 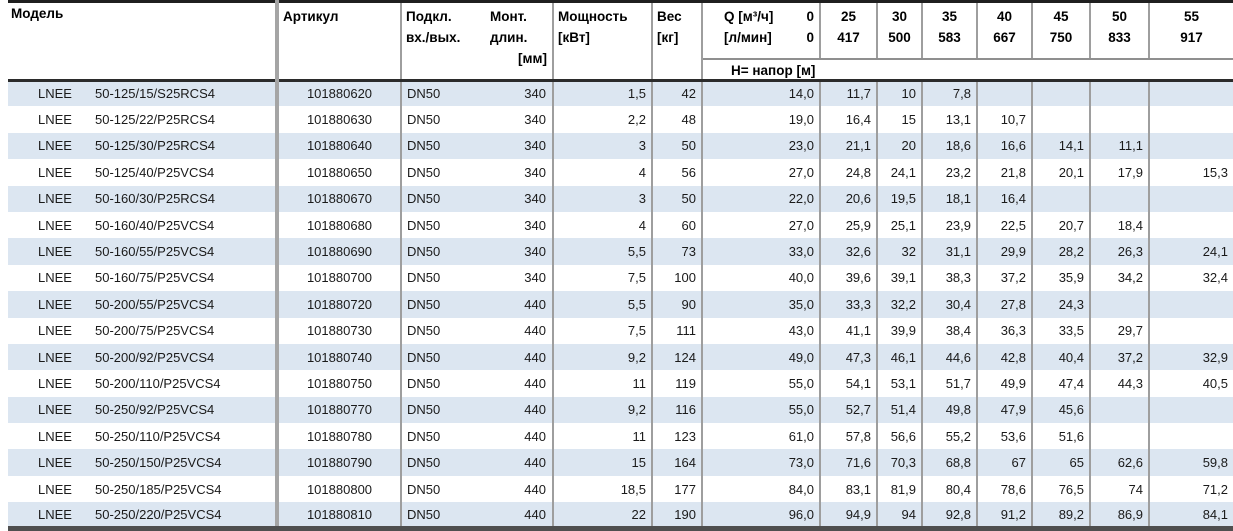 What do you see at coordinates (1191, 16) in the screenshot?
I see `flow-m3h-value: 55` at bounding box center [1191, 16].